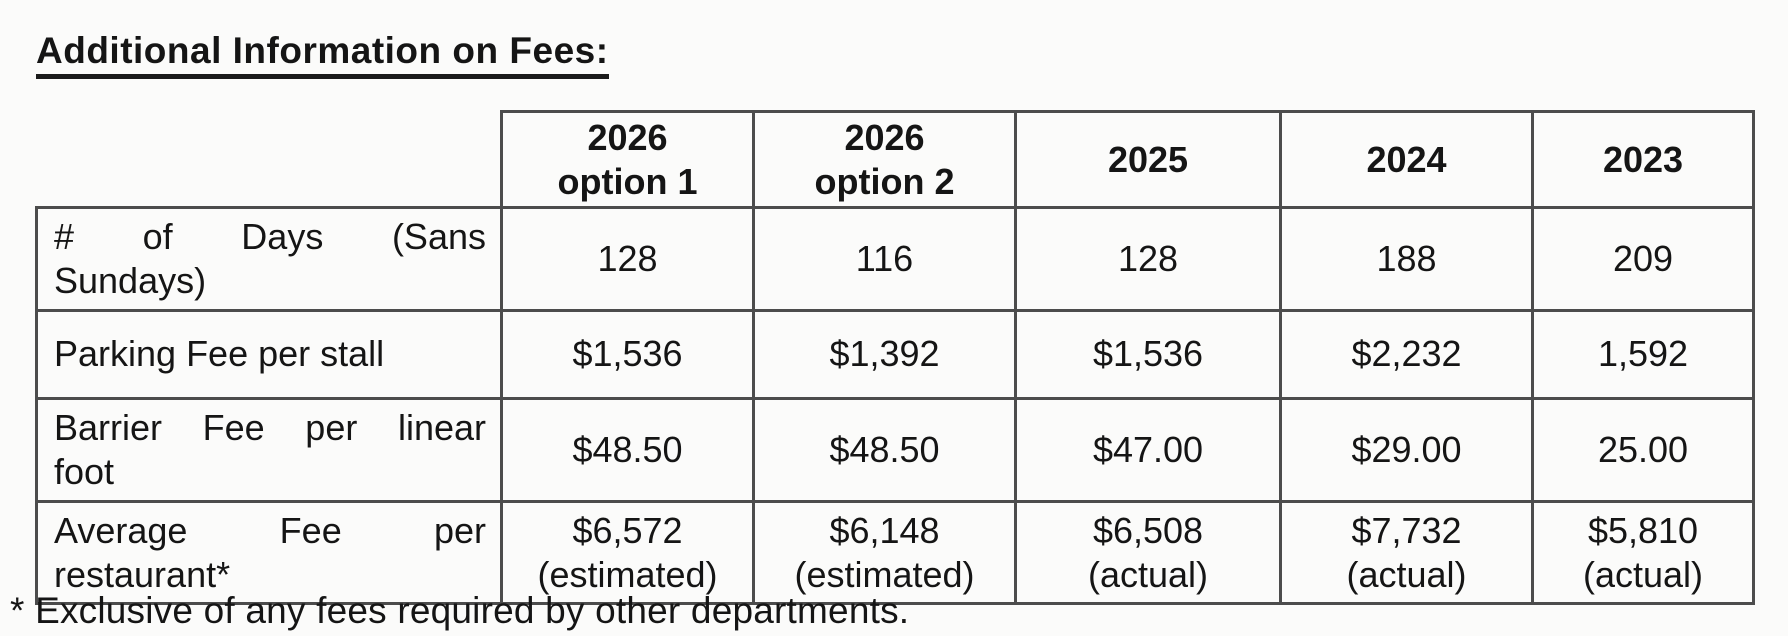 The height and width of the screenshot is (636, 1788). I want to click on row-label: Barrier Fee per linear foot, so click(269, 449).